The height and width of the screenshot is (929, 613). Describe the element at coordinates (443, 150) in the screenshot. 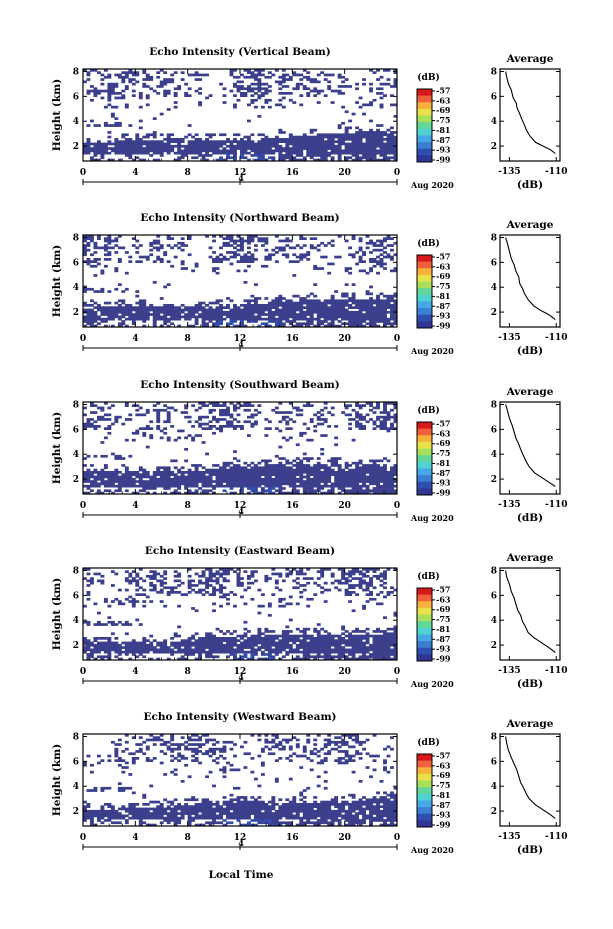

I see `colorbar-tick-label: -93` at that location.